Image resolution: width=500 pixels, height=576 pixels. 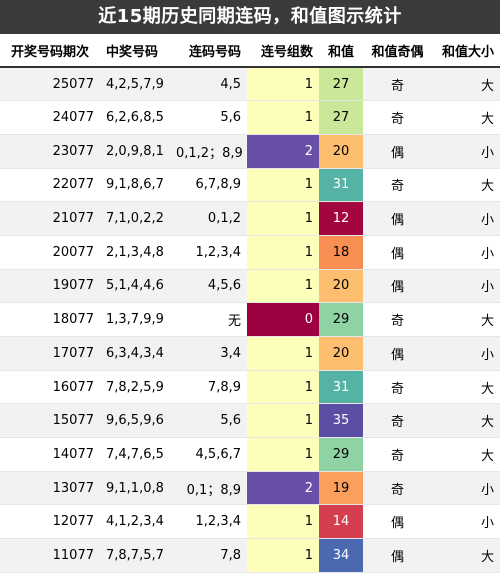 What do you see at coordinates (250, 454) in the screenshot?
I see `table-row: 14077 7,4,7,6,5 4,5,6,7 1 29 奇大` at bounding box center [250, 454].